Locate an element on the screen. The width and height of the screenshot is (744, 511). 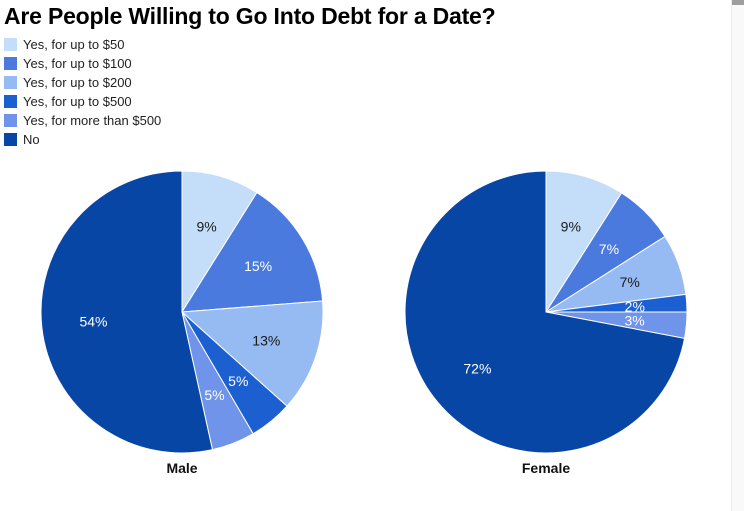
legend-item: Yes, for more than $500 is located at coordinates (82, 120).